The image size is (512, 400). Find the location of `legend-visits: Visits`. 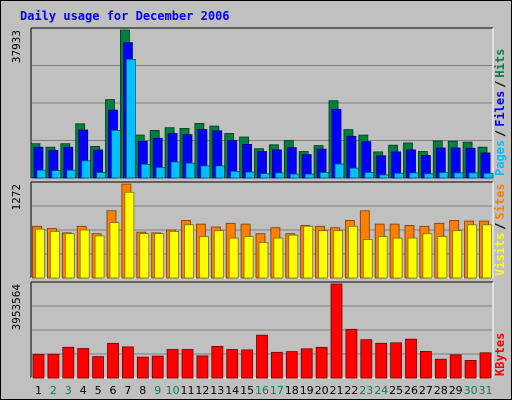

legend-visits: Visits is located at coordinates (500, 254).